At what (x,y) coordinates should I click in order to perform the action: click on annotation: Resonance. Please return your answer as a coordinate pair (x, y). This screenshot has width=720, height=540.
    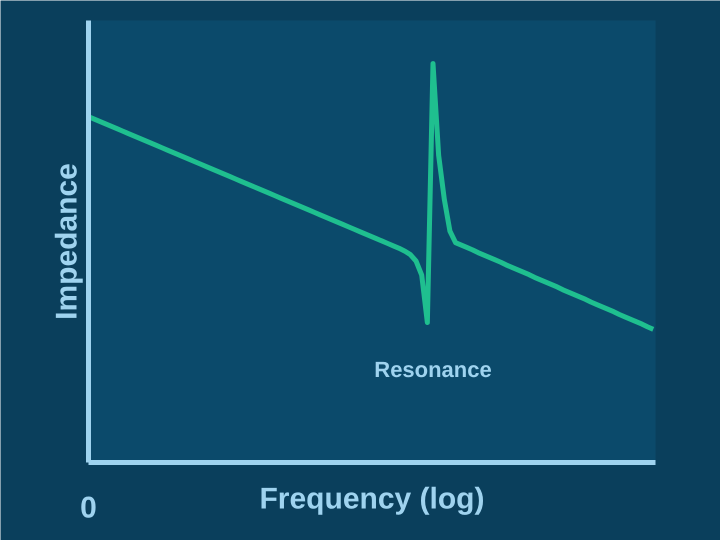
    Looking at the image, I should click on (433, 369).